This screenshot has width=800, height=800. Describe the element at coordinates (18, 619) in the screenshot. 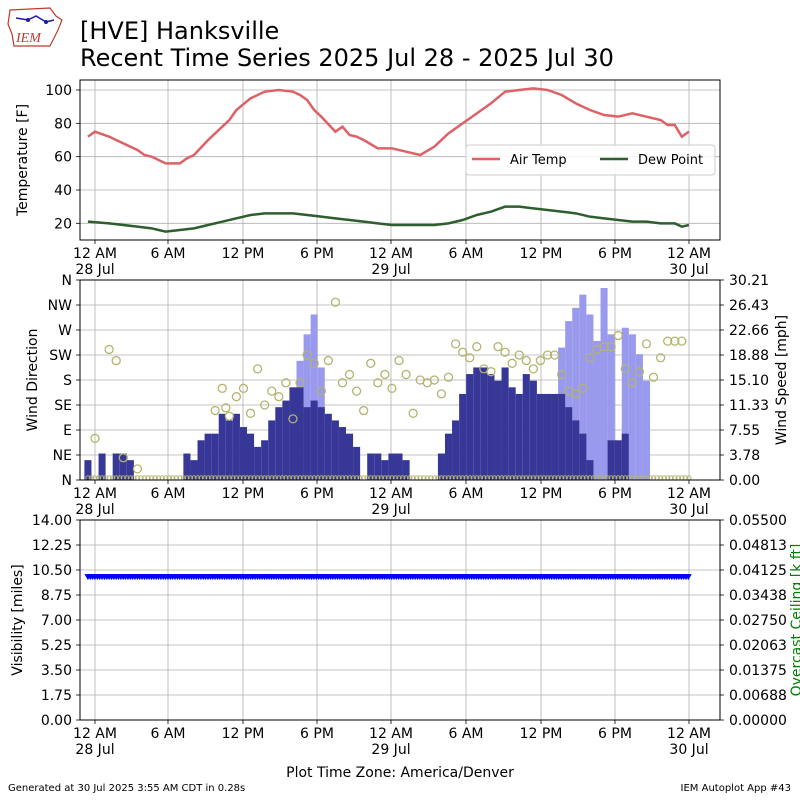

I see `vis-ylabel: Visibility [miles]` at that location.